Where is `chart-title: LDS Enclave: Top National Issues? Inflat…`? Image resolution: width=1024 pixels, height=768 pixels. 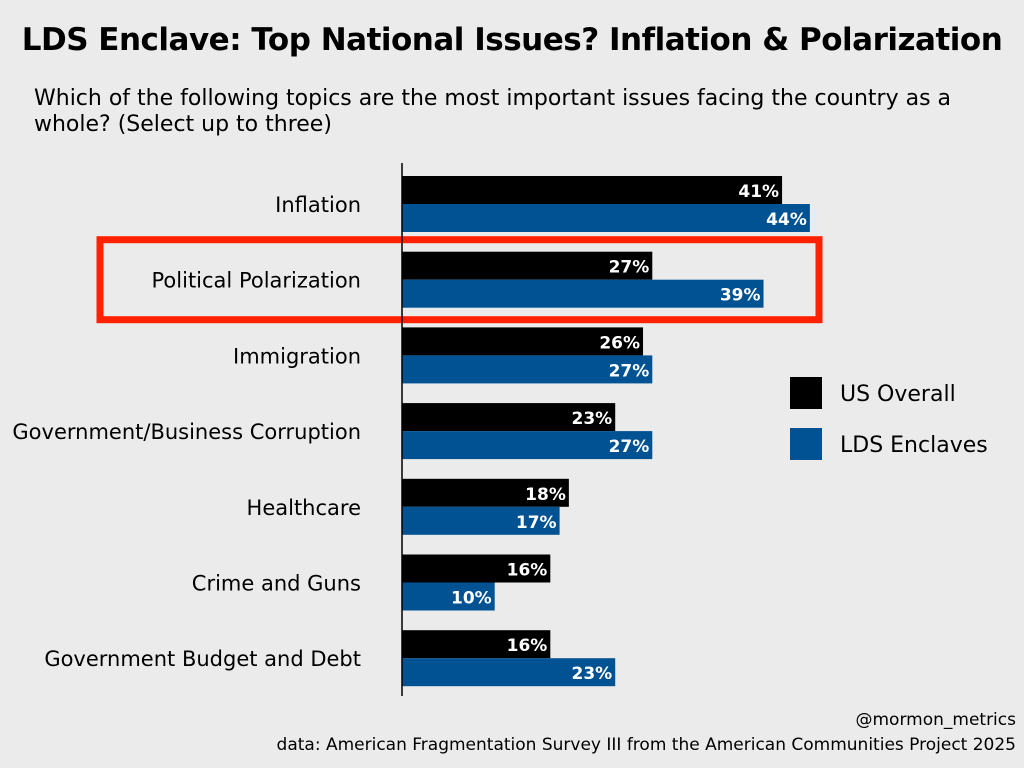
chart-title: LDS Enclave: Top National Issues? Inflat… is located at coordinates (512, 40).